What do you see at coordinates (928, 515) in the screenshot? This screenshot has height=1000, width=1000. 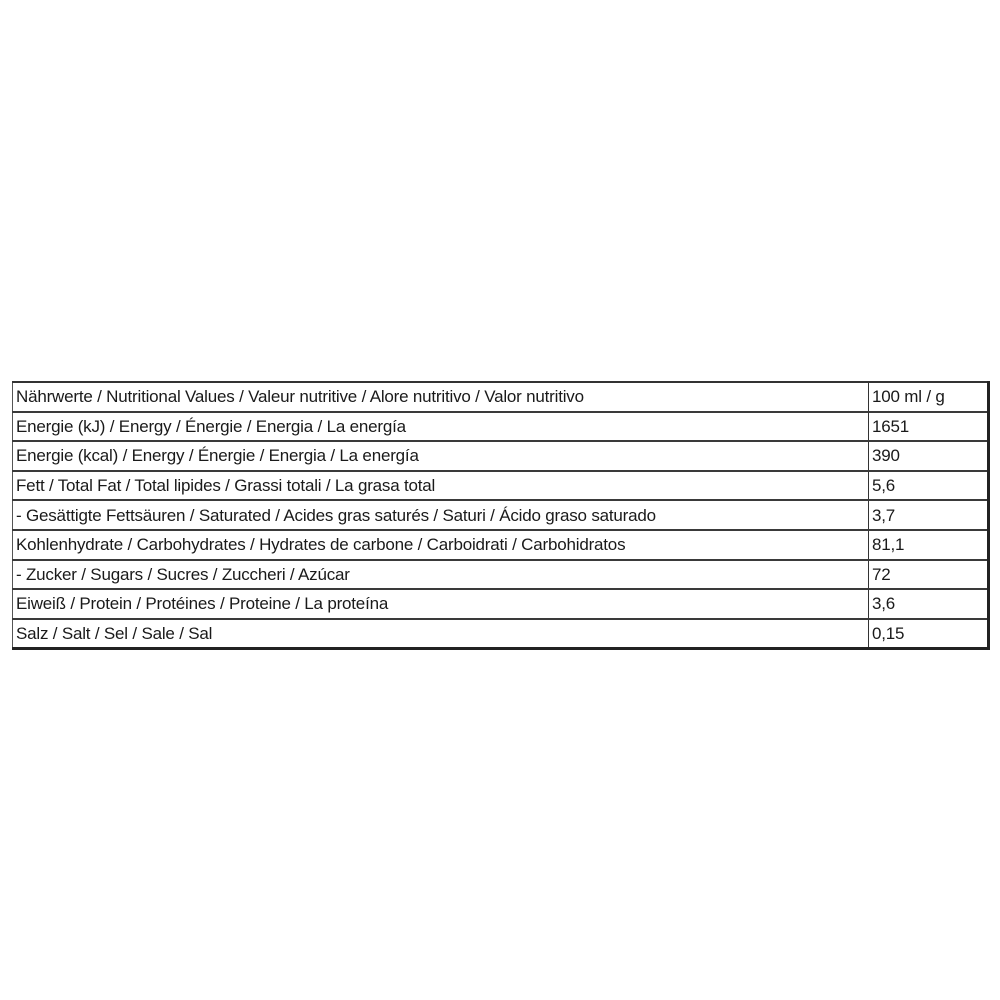 I see `row-value: 3,7` at bounding box center [928, 515].